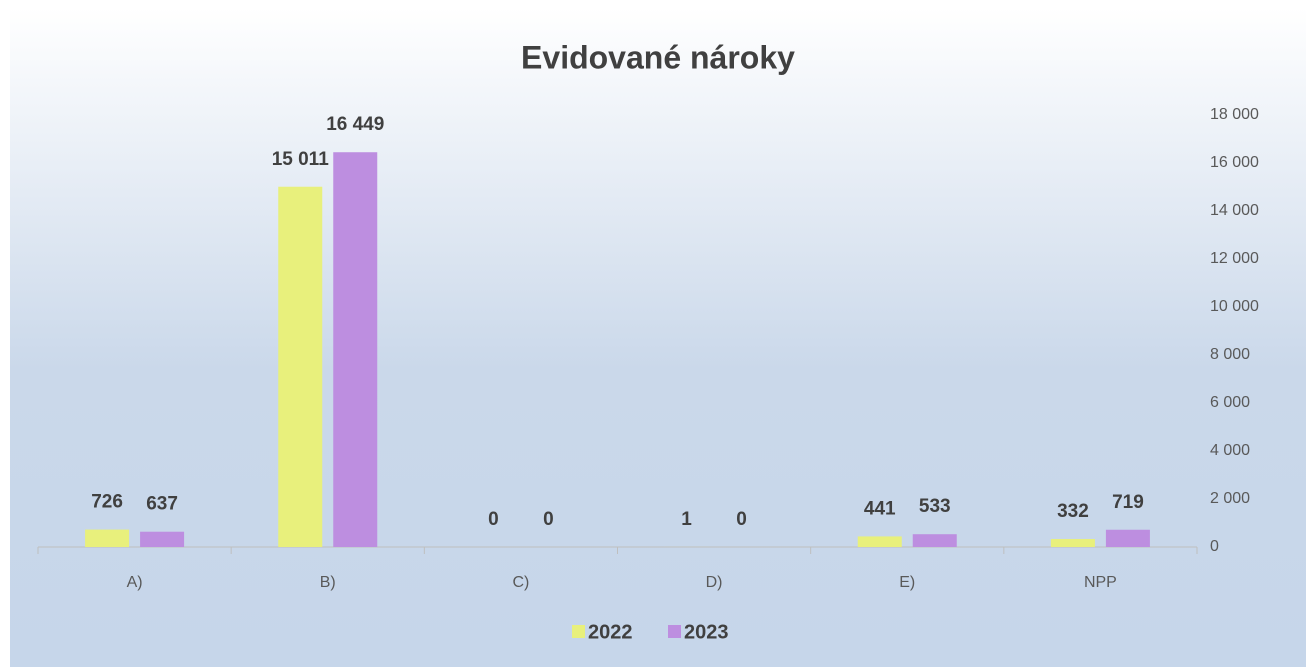 The image size is (1306, 667). I want to click on x-tick-label: NPP, so click(1100, 582).